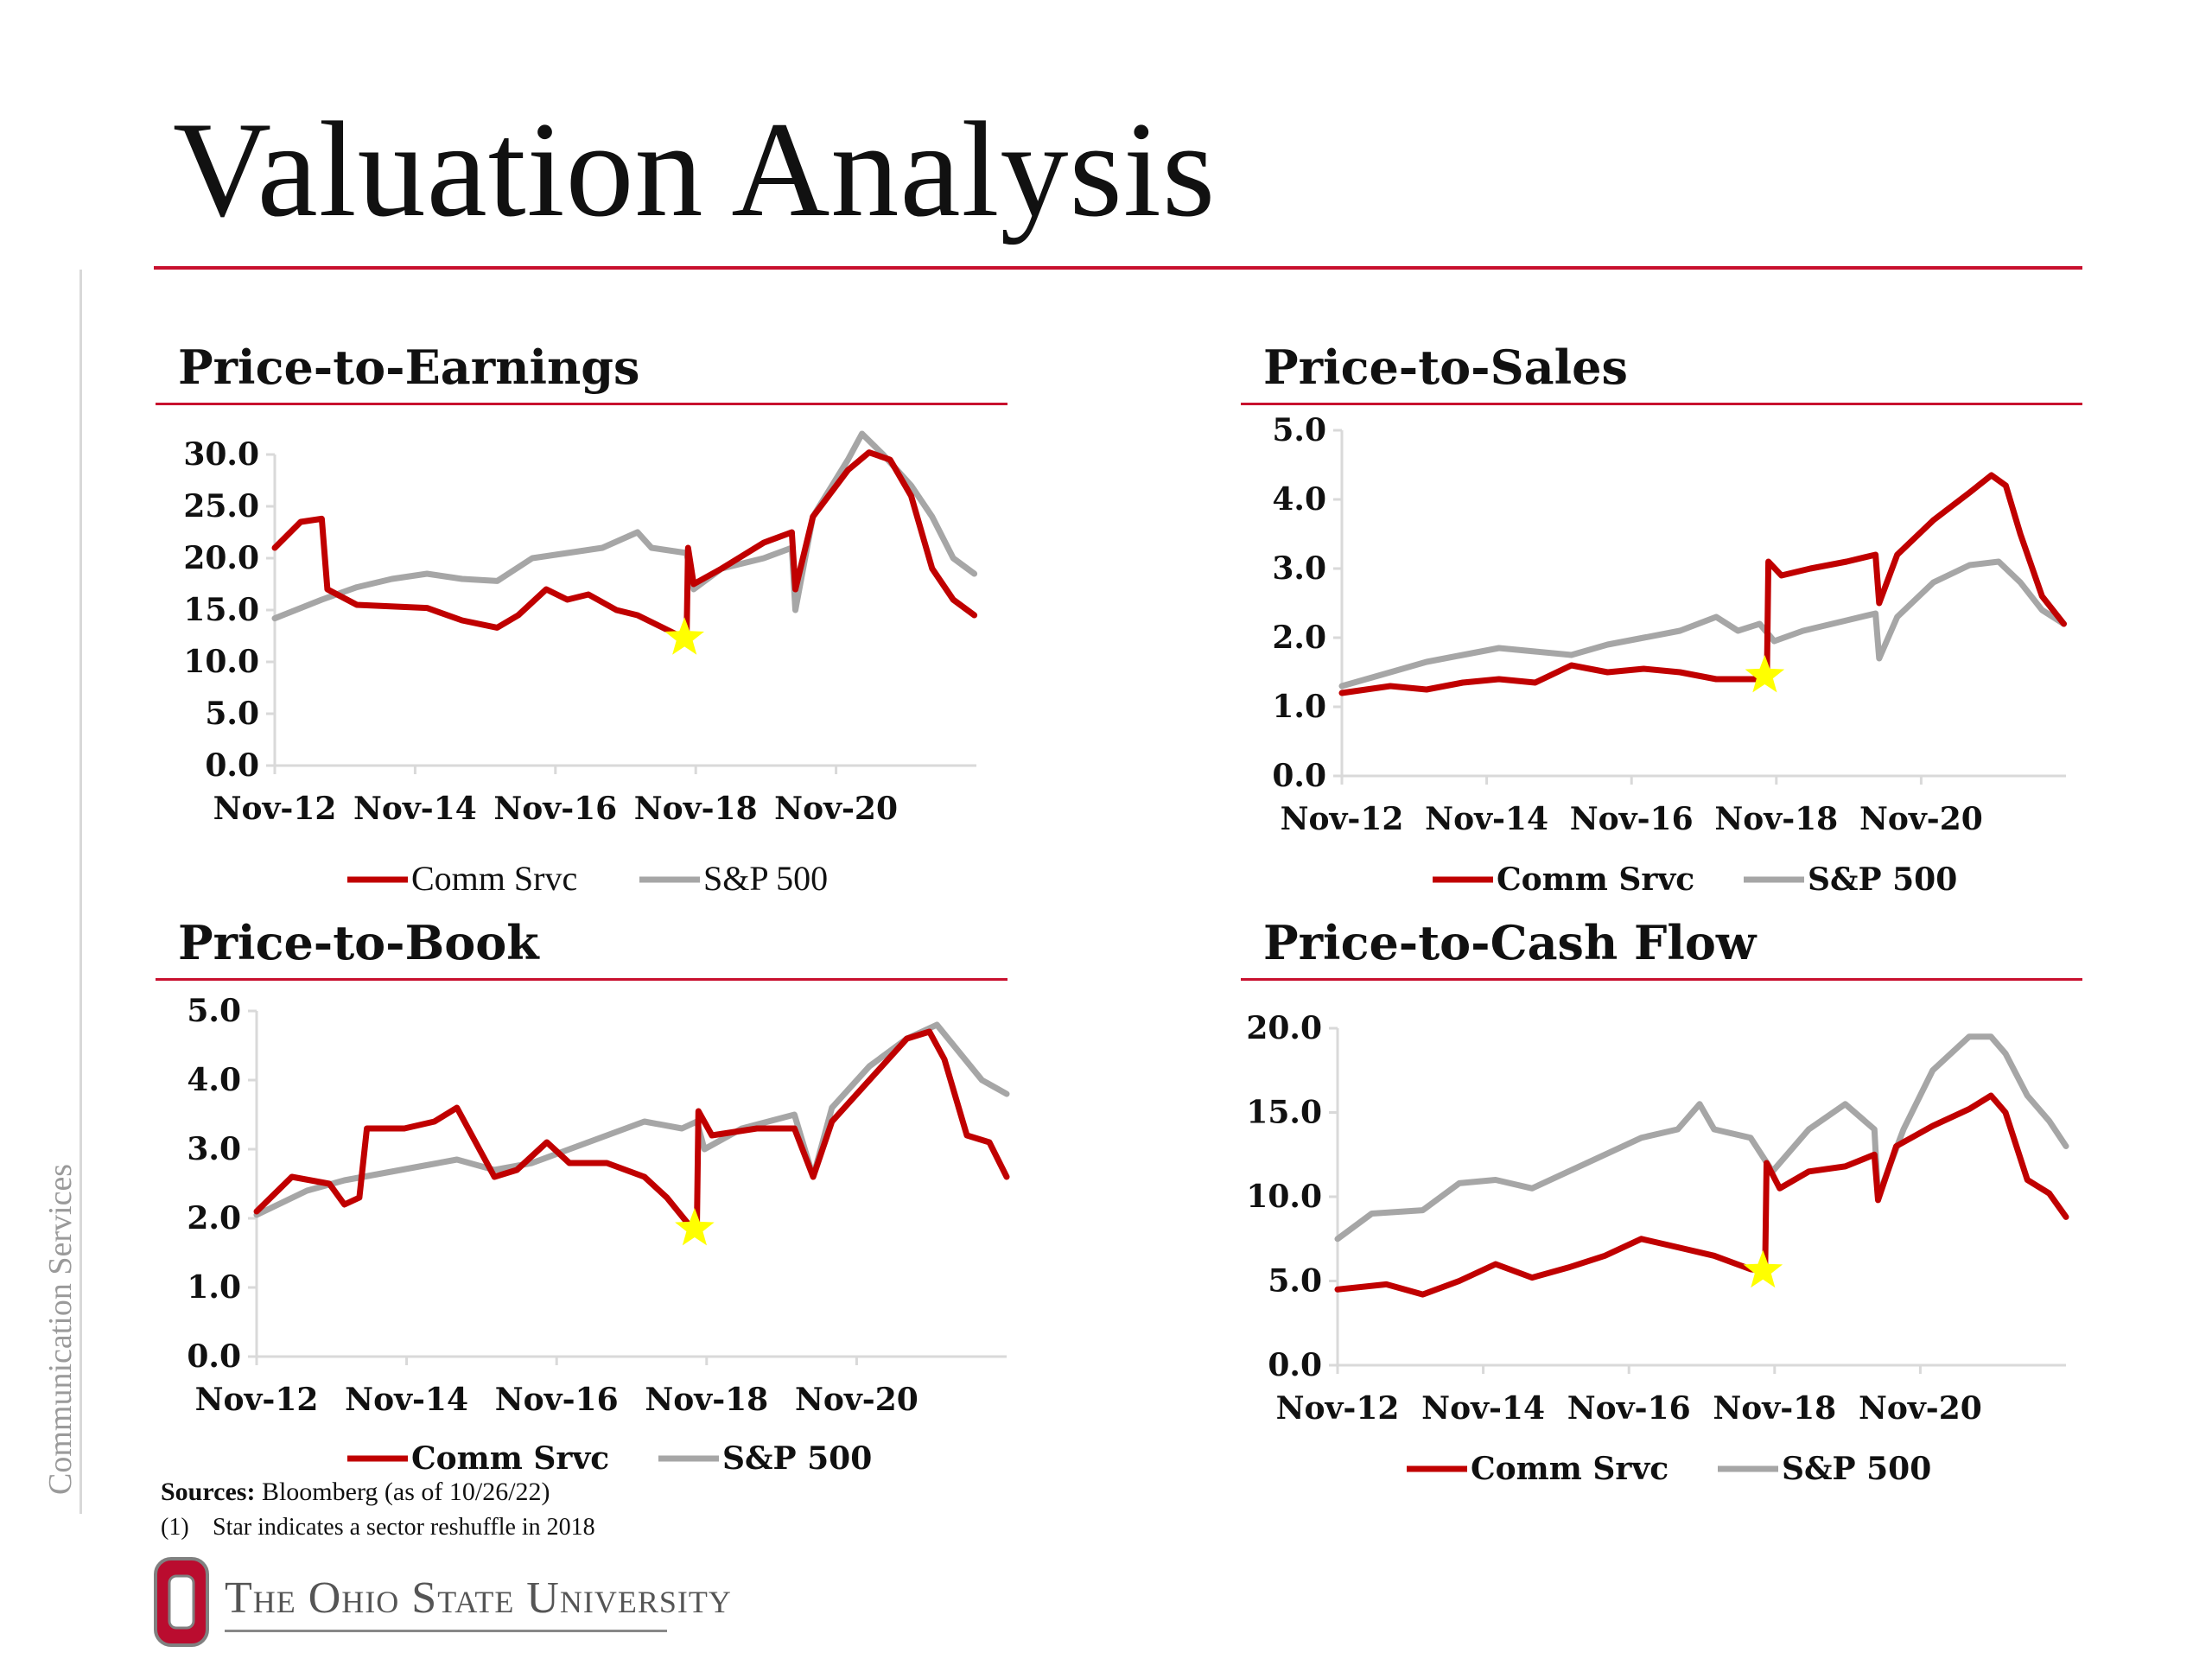 This screenshot has height=1659, width=2212. Describe the element at coordinates (1445, 367) in the screenshot. I see `chart-title-ps: Price-to-Sales` at that location.